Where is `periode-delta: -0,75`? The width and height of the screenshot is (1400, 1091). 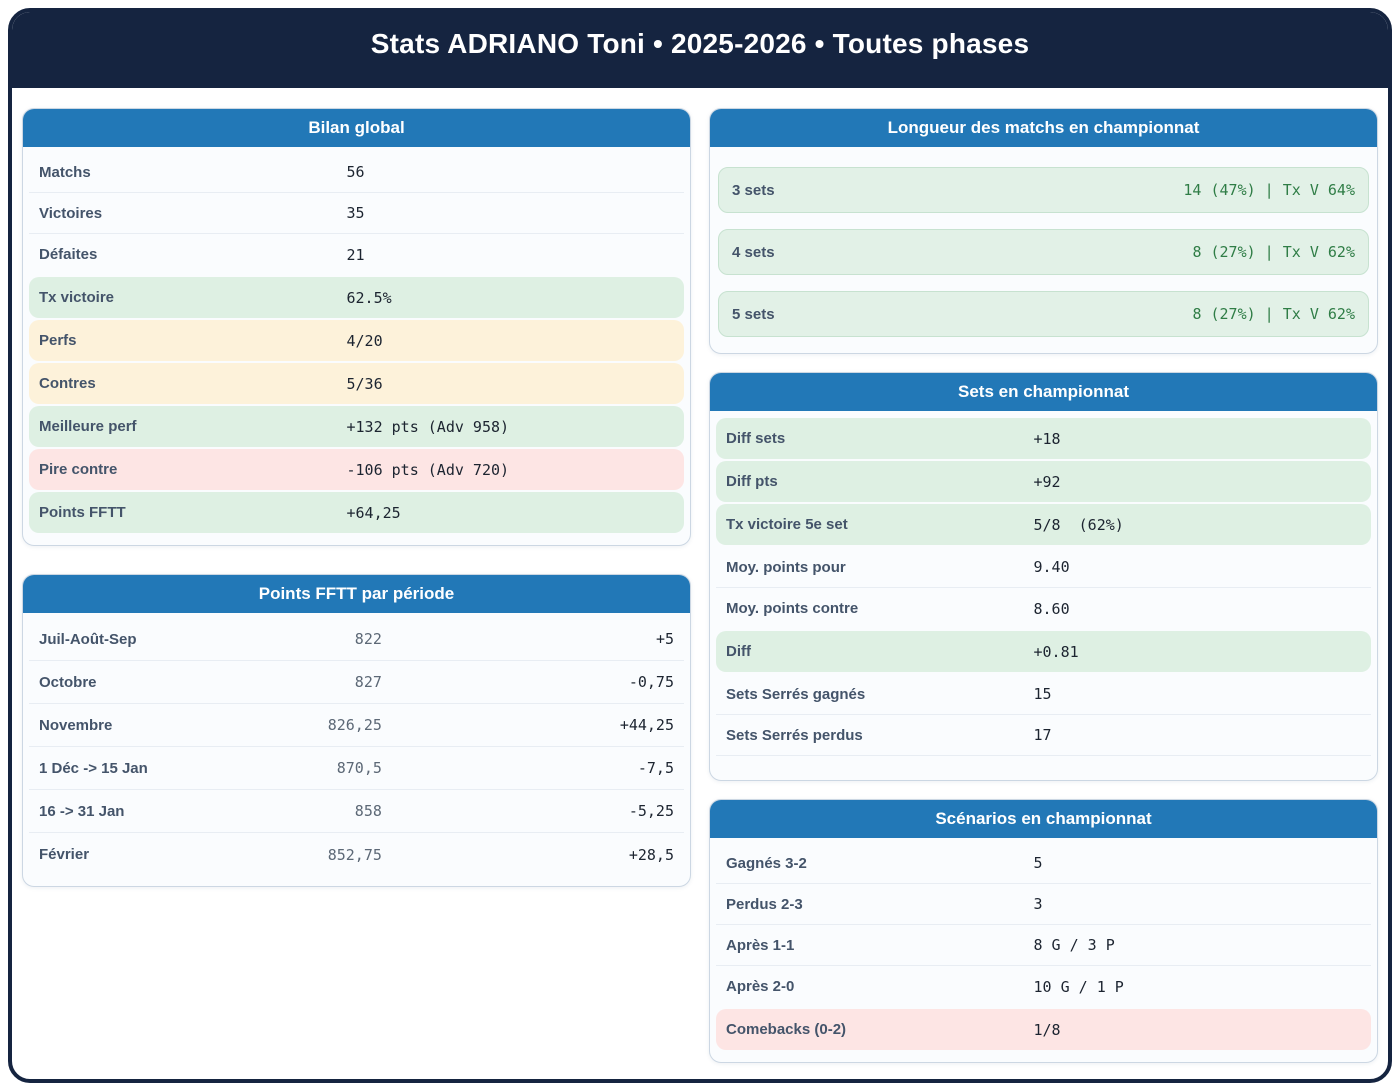
periode-delta: -0,75 is located at coordinates (651, 682).